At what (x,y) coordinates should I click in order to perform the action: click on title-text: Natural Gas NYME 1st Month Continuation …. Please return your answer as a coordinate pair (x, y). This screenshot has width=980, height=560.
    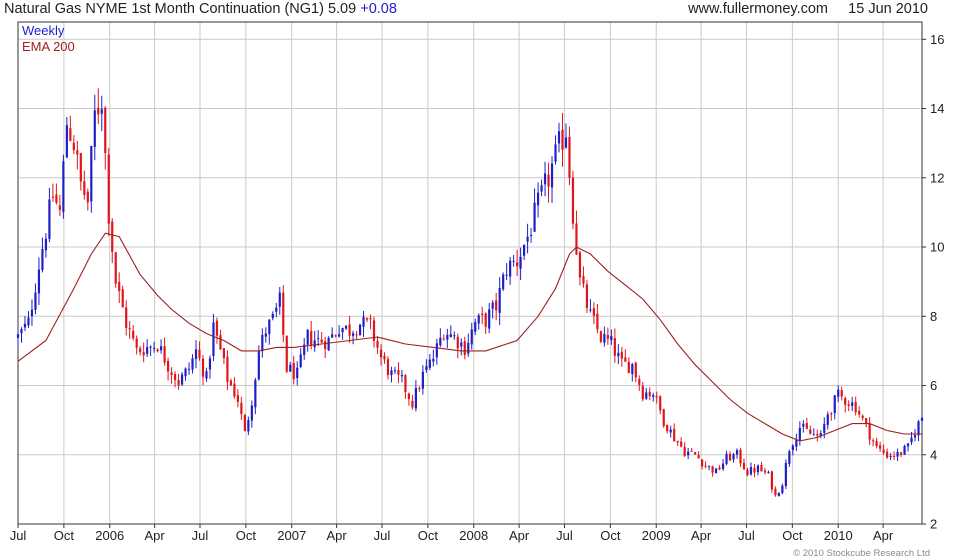
    Looking at the image, I should click on (164, 9).